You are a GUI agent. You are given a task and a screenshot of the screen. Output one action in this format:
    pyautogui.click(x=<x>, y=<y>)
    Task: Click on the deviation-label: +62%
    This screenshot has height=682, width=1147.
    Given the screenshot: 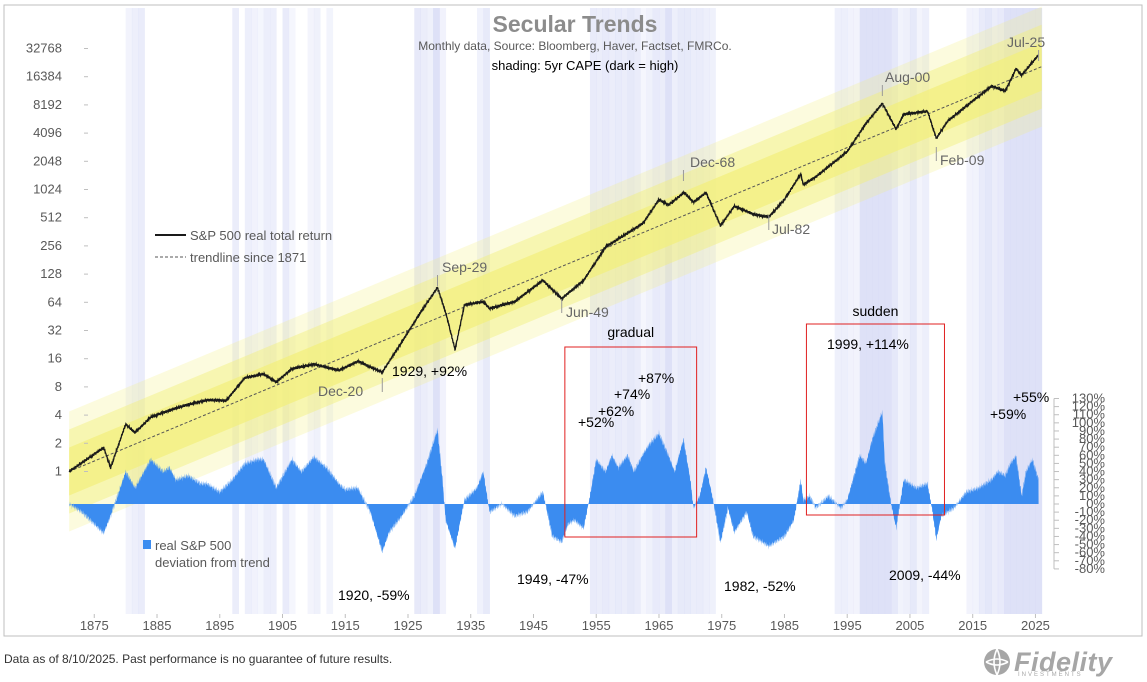 What is the action you would take?
    pyautogui.click(x=616, y=411)
    